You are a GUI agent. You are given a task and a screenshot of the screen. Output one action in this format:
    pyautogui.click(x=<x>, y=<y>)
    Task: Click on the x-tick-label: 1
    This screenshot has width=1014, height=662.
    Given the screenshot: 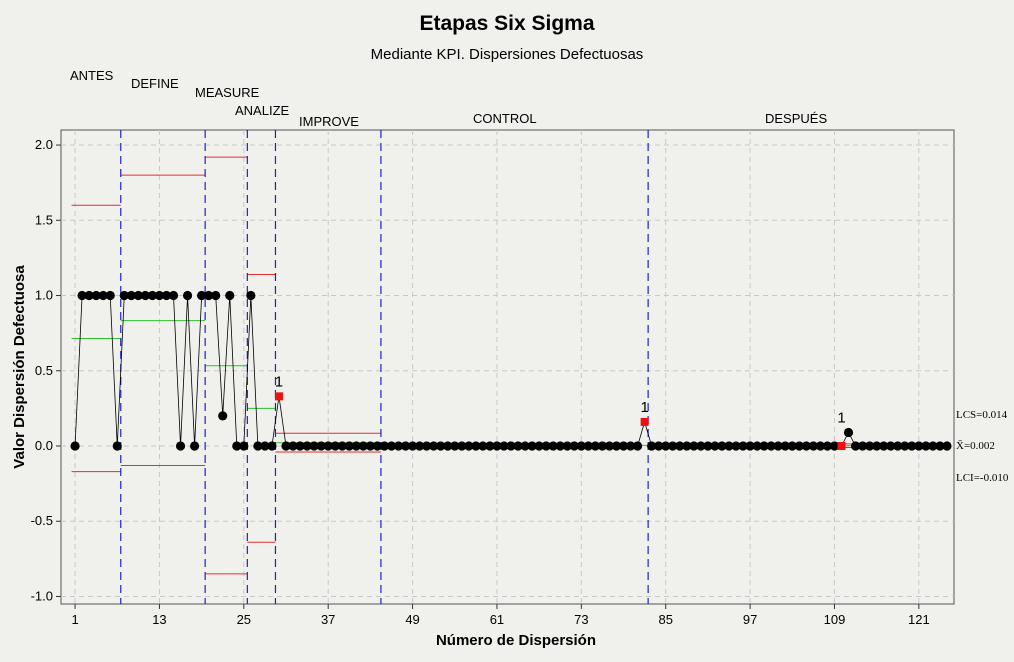 What is the action you would take?
    pyautogui.click(x=74, y=619)
    